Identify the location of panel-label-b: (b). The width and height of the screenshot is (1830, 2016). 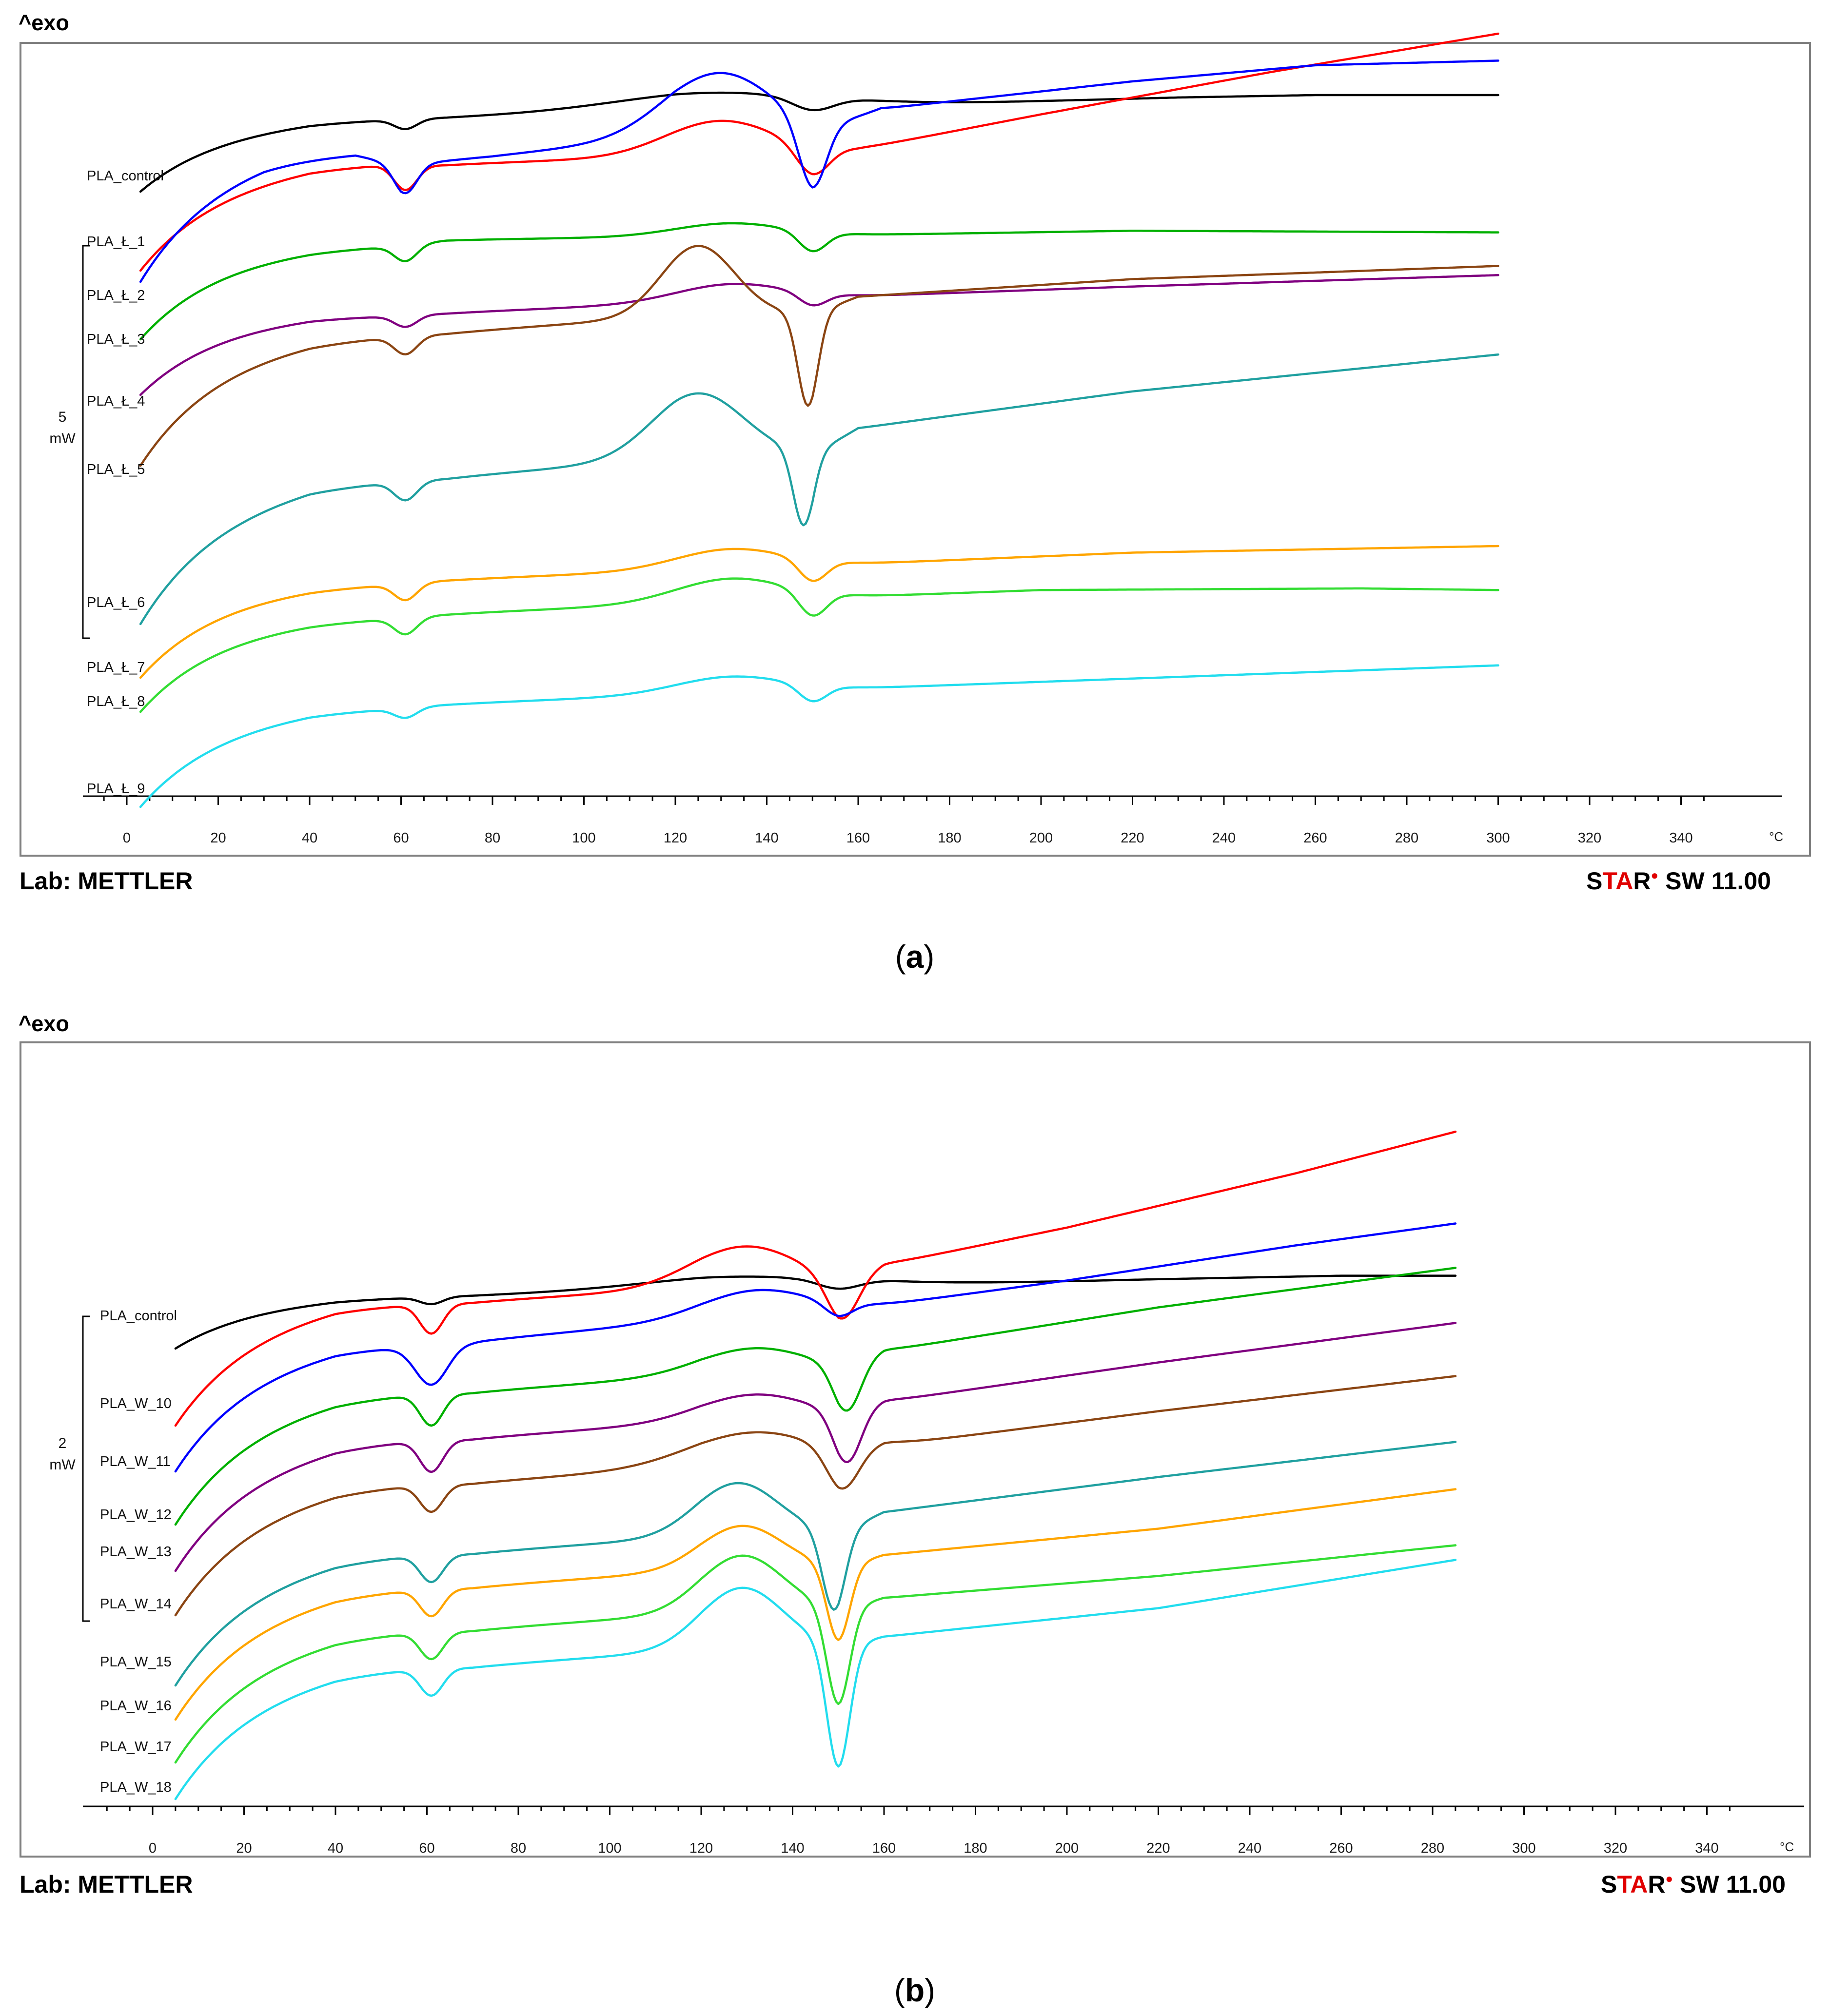
(914, 1990).